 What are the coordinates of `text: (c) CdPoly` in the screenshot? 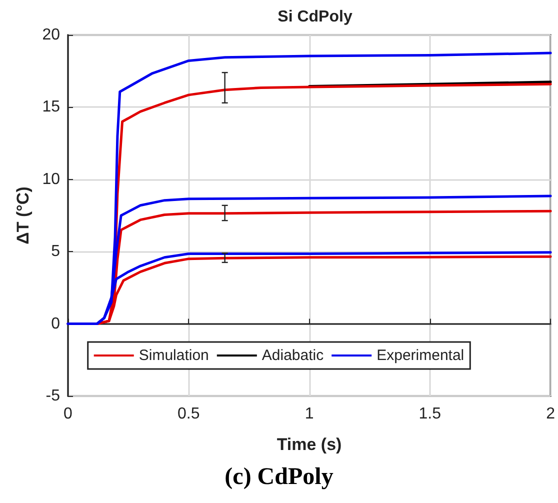 It's located at (279, 477).